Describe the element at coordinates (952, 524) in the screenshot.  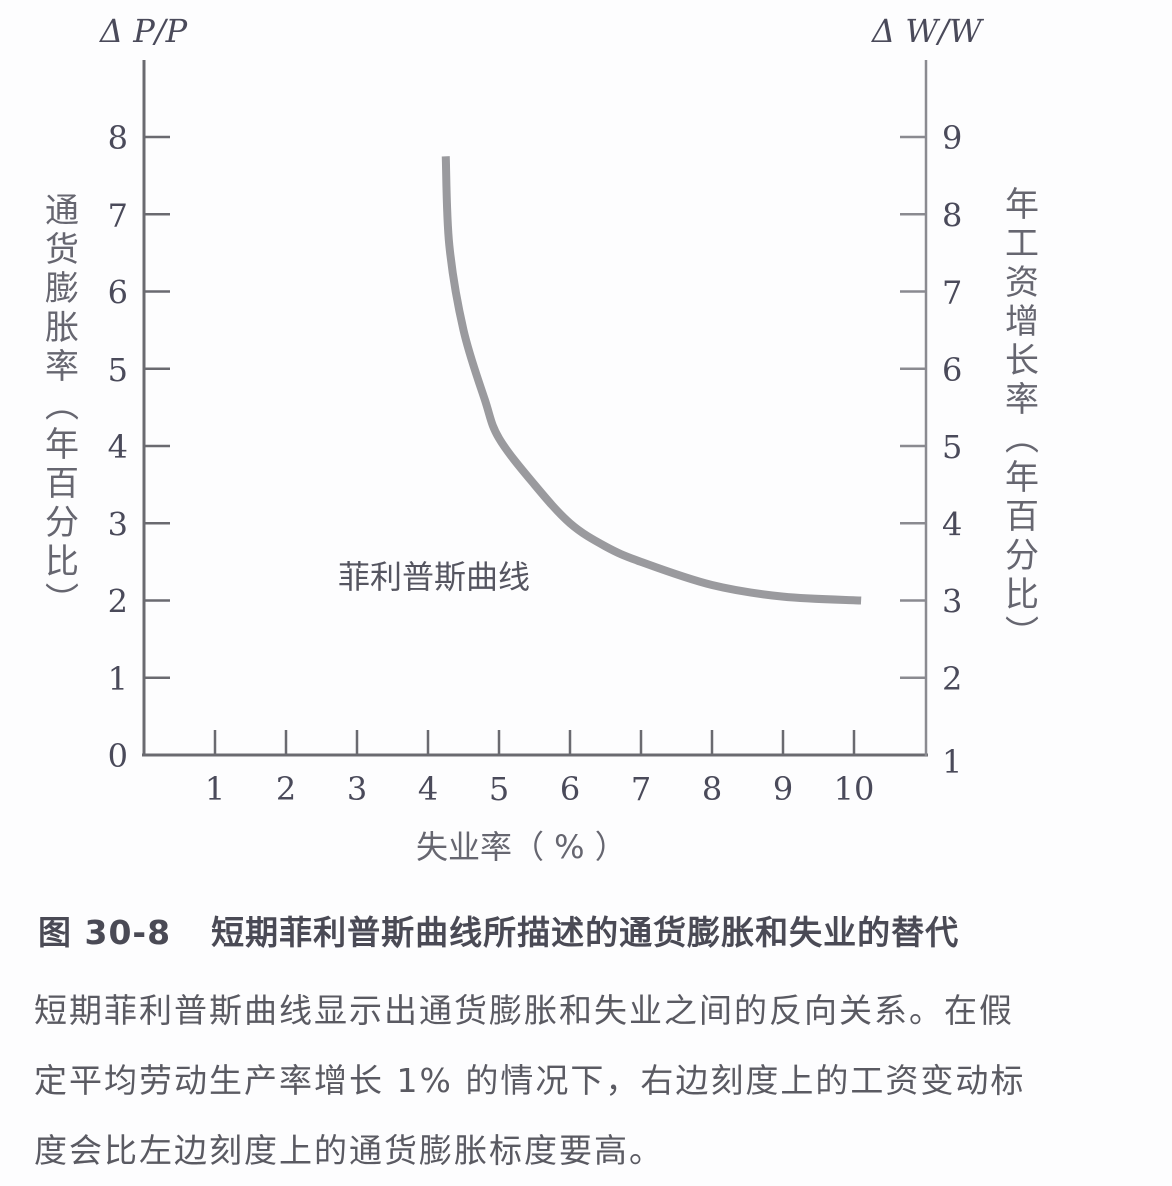
I see `right-tick-label: 4` at that location.